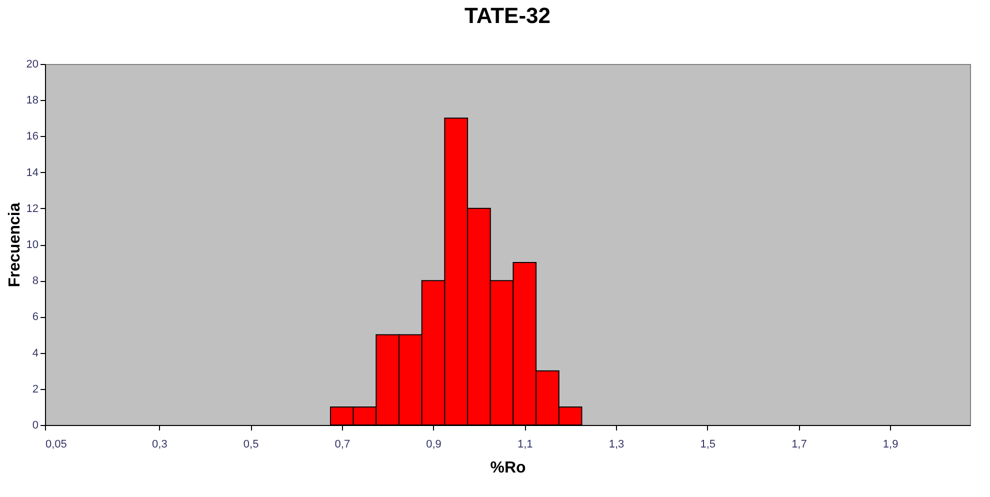  I want to click on x-tick-label: 0,5, so click(251, 444).